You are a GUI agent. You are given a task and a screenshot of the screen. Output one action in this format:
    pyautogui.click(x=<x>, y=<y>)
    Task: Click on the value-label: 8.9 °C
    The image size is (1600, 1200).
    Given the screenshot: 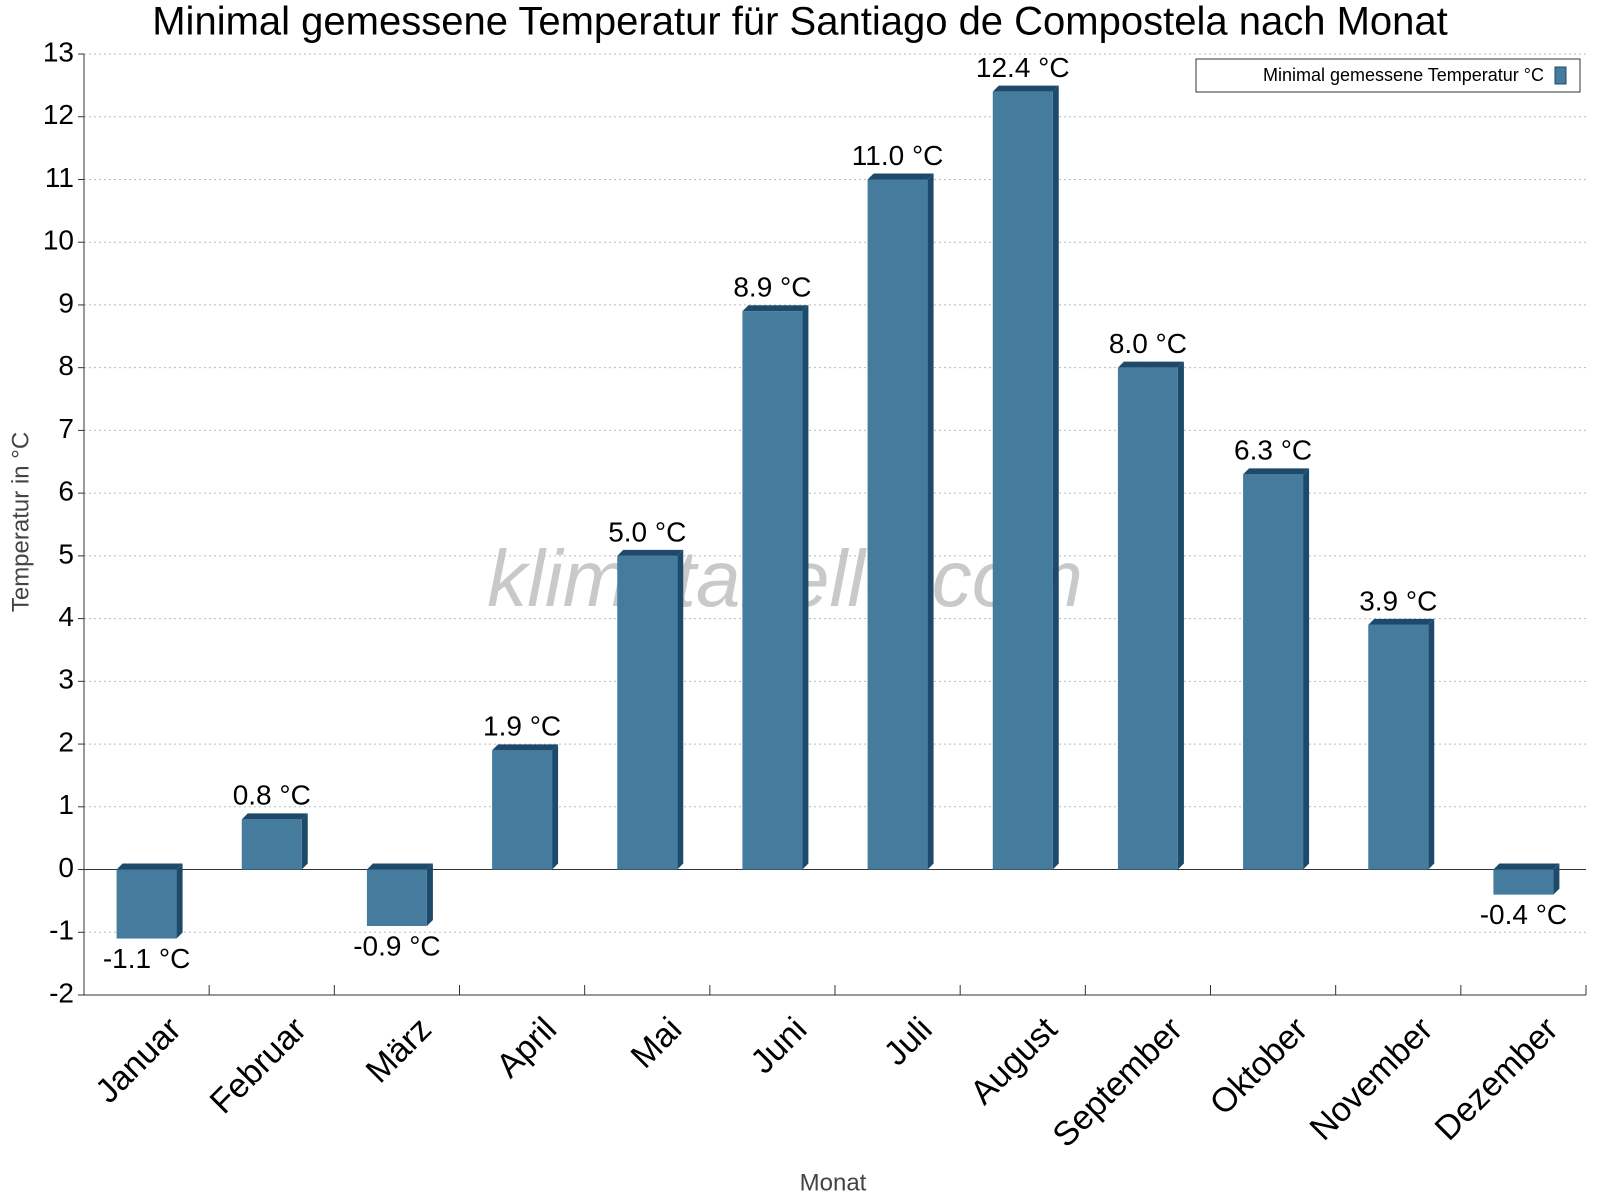 What is the action you would take?
    pyautogui.click(x=772, y=287)
    